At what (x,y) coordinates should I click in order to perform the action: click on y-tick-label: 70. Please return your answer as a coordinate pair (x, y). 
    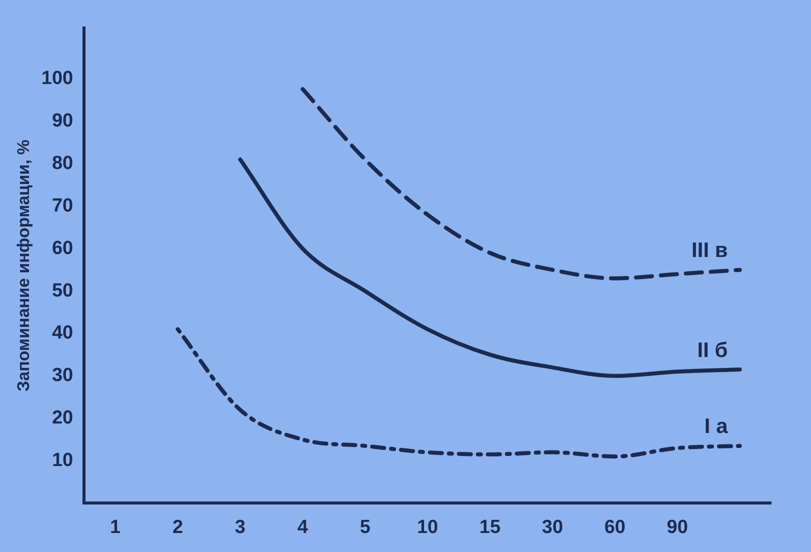
    Looking at the image, I should click on (63, 205).